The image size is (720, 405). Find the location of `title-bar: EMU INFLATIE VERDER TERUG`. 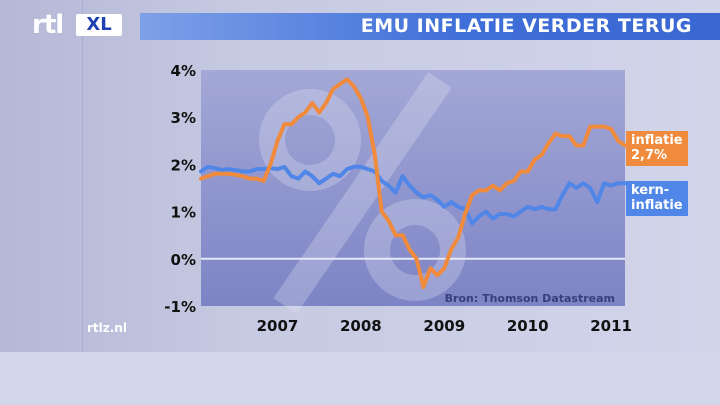

title-bar: EMU INFLATIE VERDER TERUG is located at coordinates (430, 26).